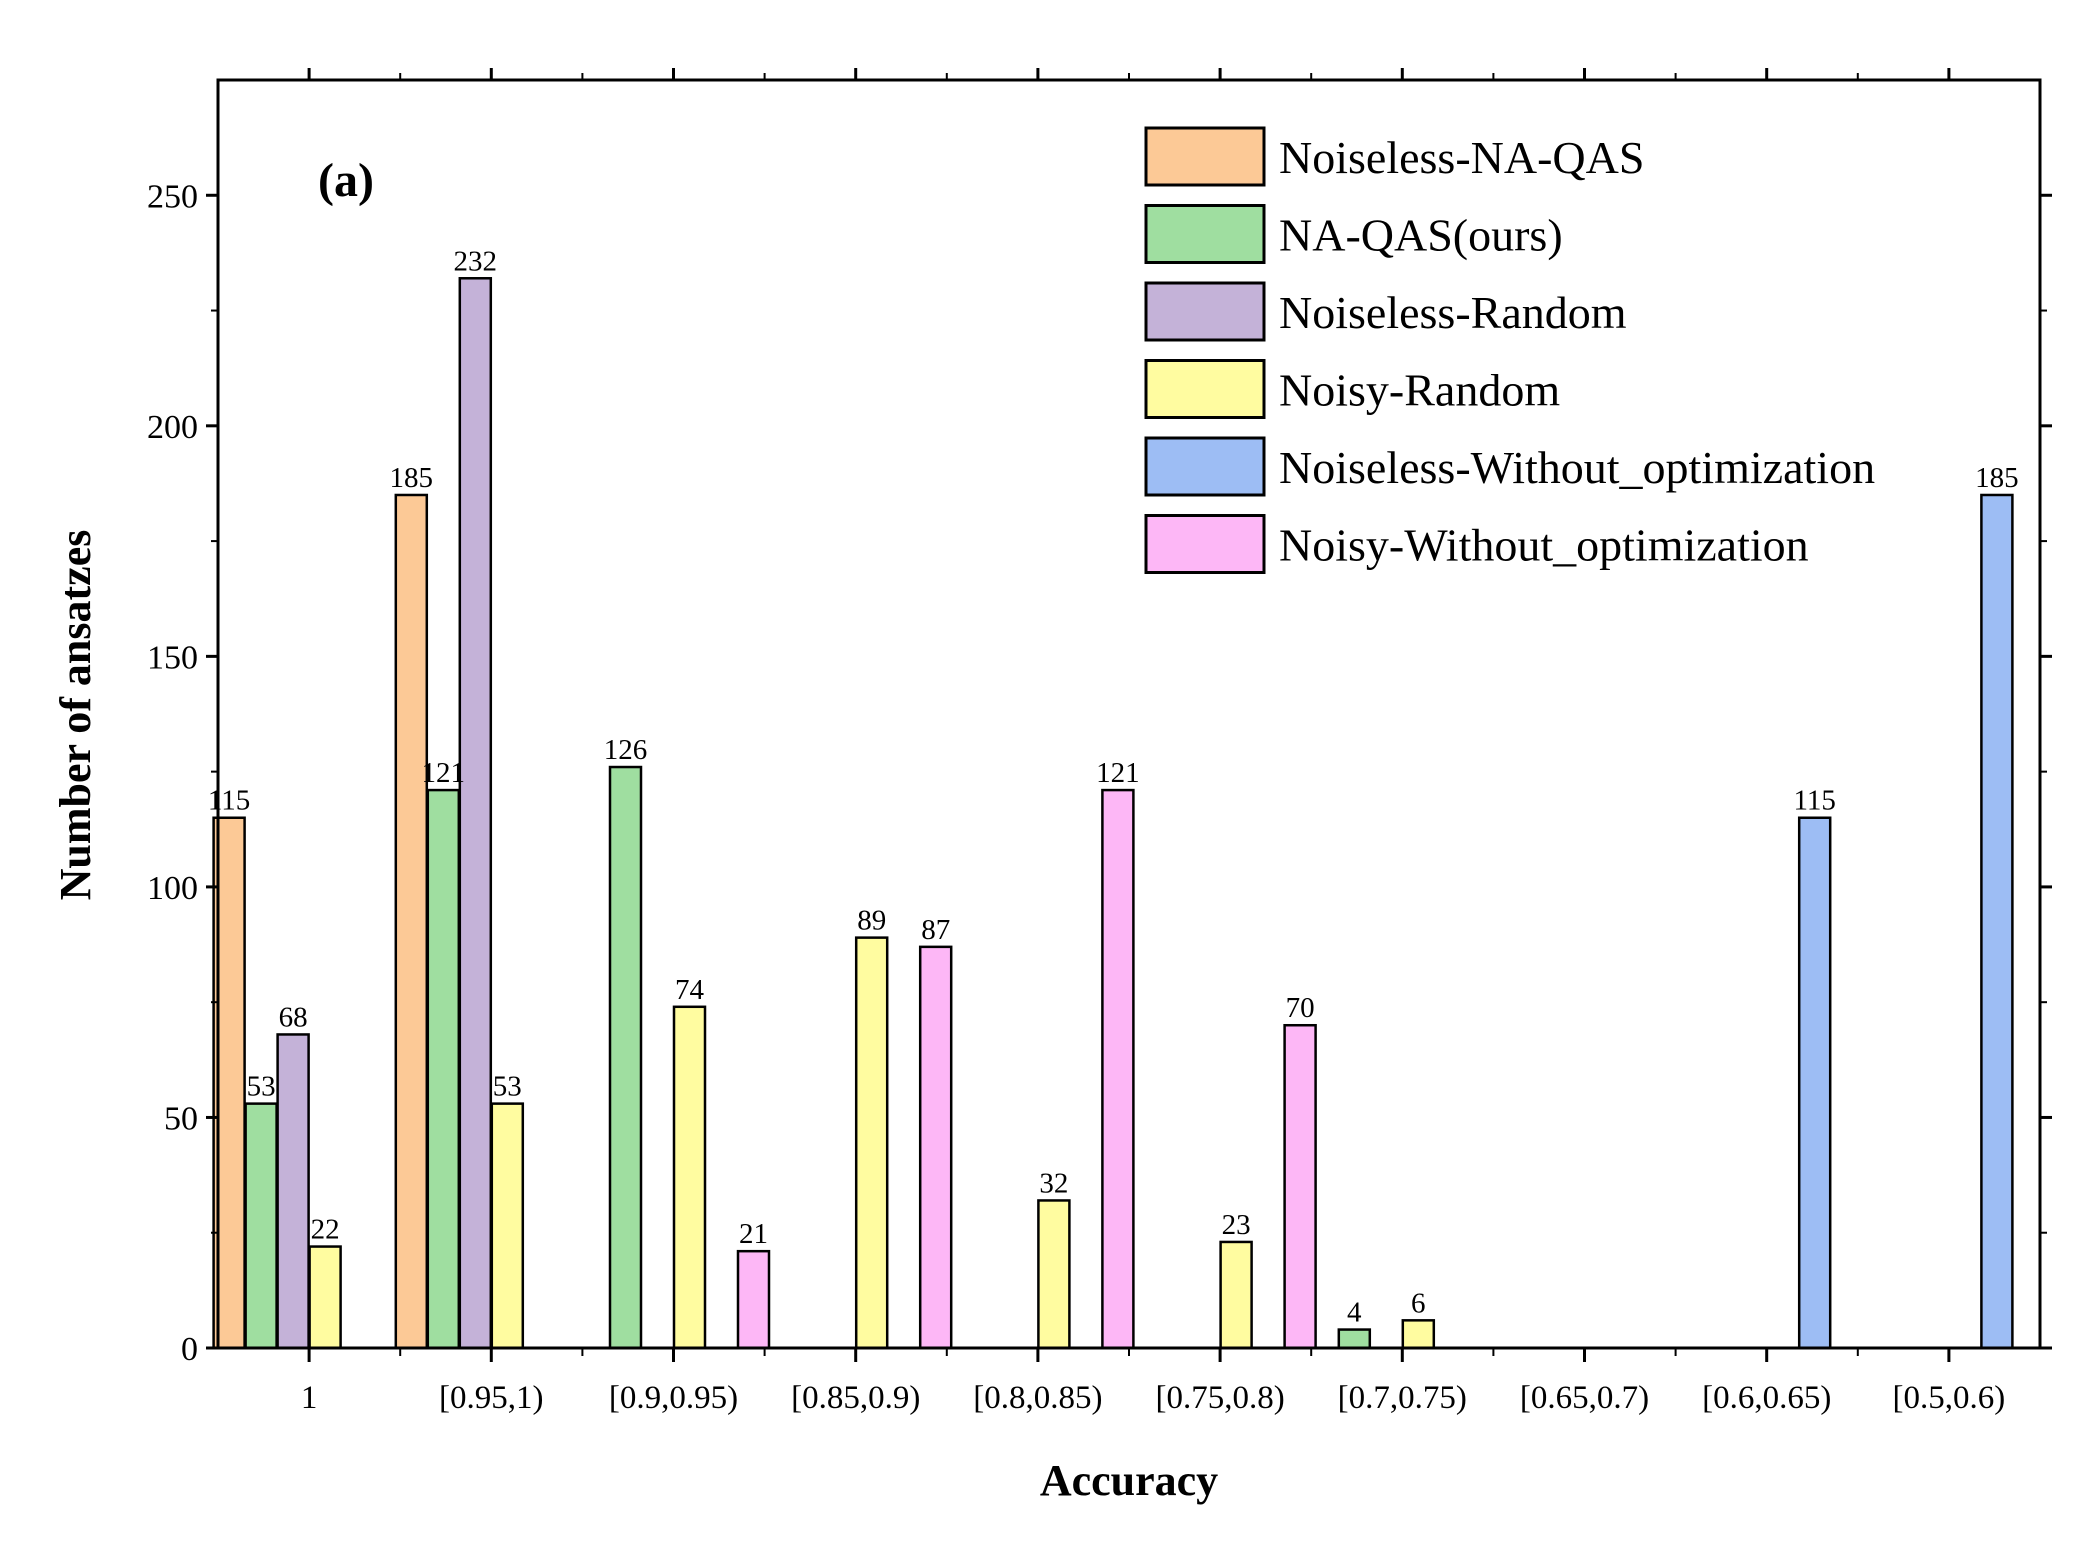 Image resolution: width=2100 pixels, height=1544 pixels. Describe the element at coordinates (1421, 235) in the screenshot. I see `legend-label: NA-QAS(ours)` at that location.